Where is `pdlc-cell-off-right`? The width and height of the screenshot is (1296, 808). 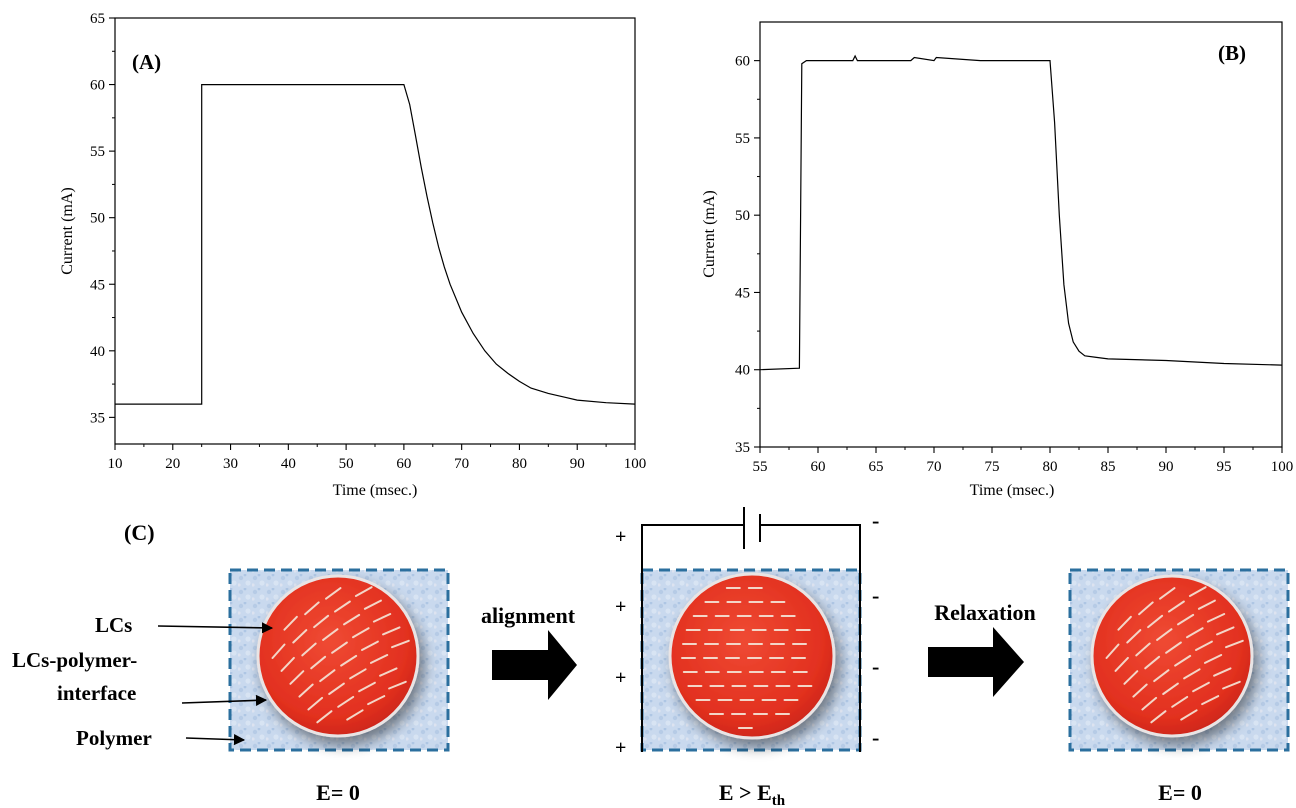
pdlc-cell-off-right is located at coordinates (1179, 660).